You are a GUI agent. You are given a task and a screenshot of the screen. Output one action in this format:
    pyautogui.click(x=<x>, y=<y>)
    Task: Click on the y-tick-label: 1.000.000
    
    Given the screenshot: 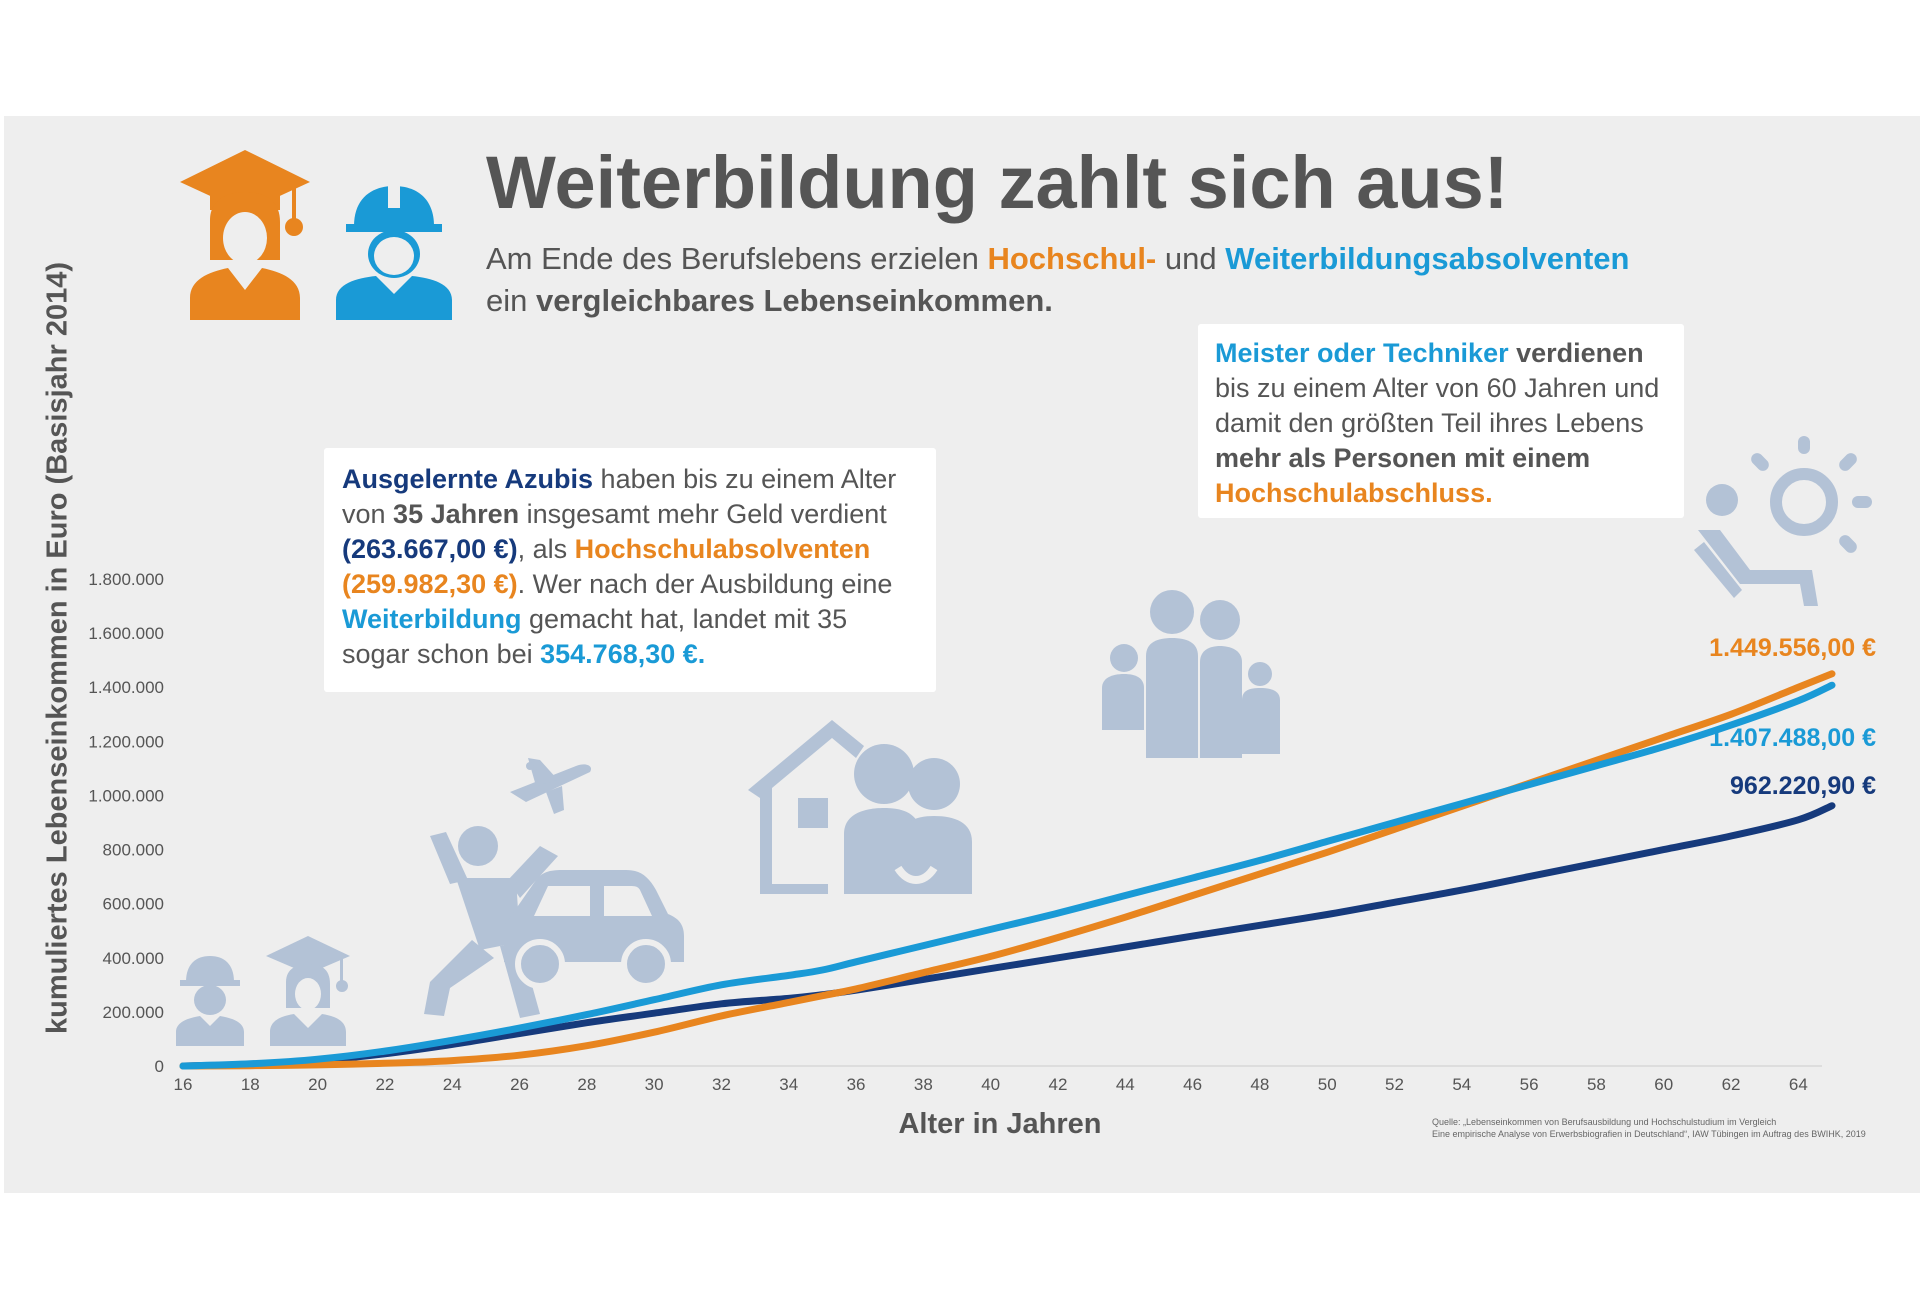 What is the action you would take?
    pyautogui.click(x=126, y=795)
    